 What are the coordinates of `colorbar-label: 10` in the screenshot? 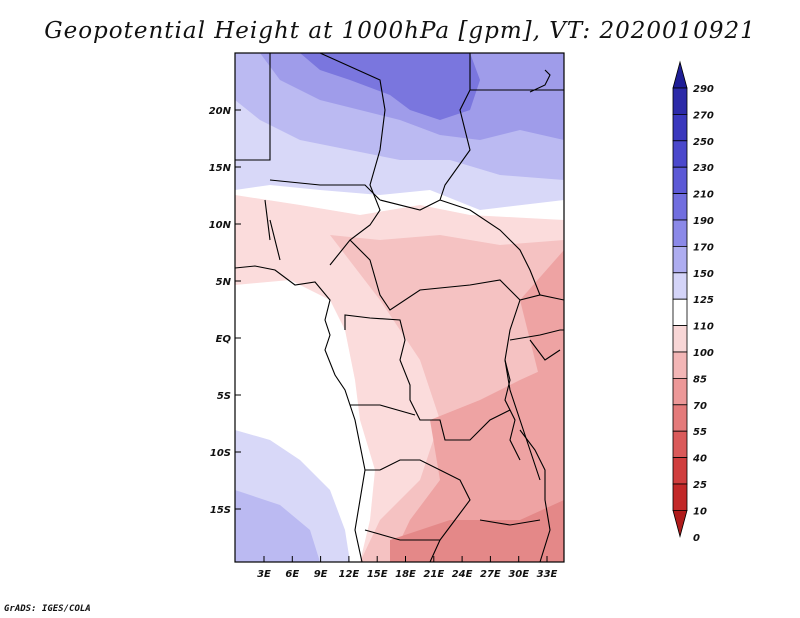 It's located at (700, 511).